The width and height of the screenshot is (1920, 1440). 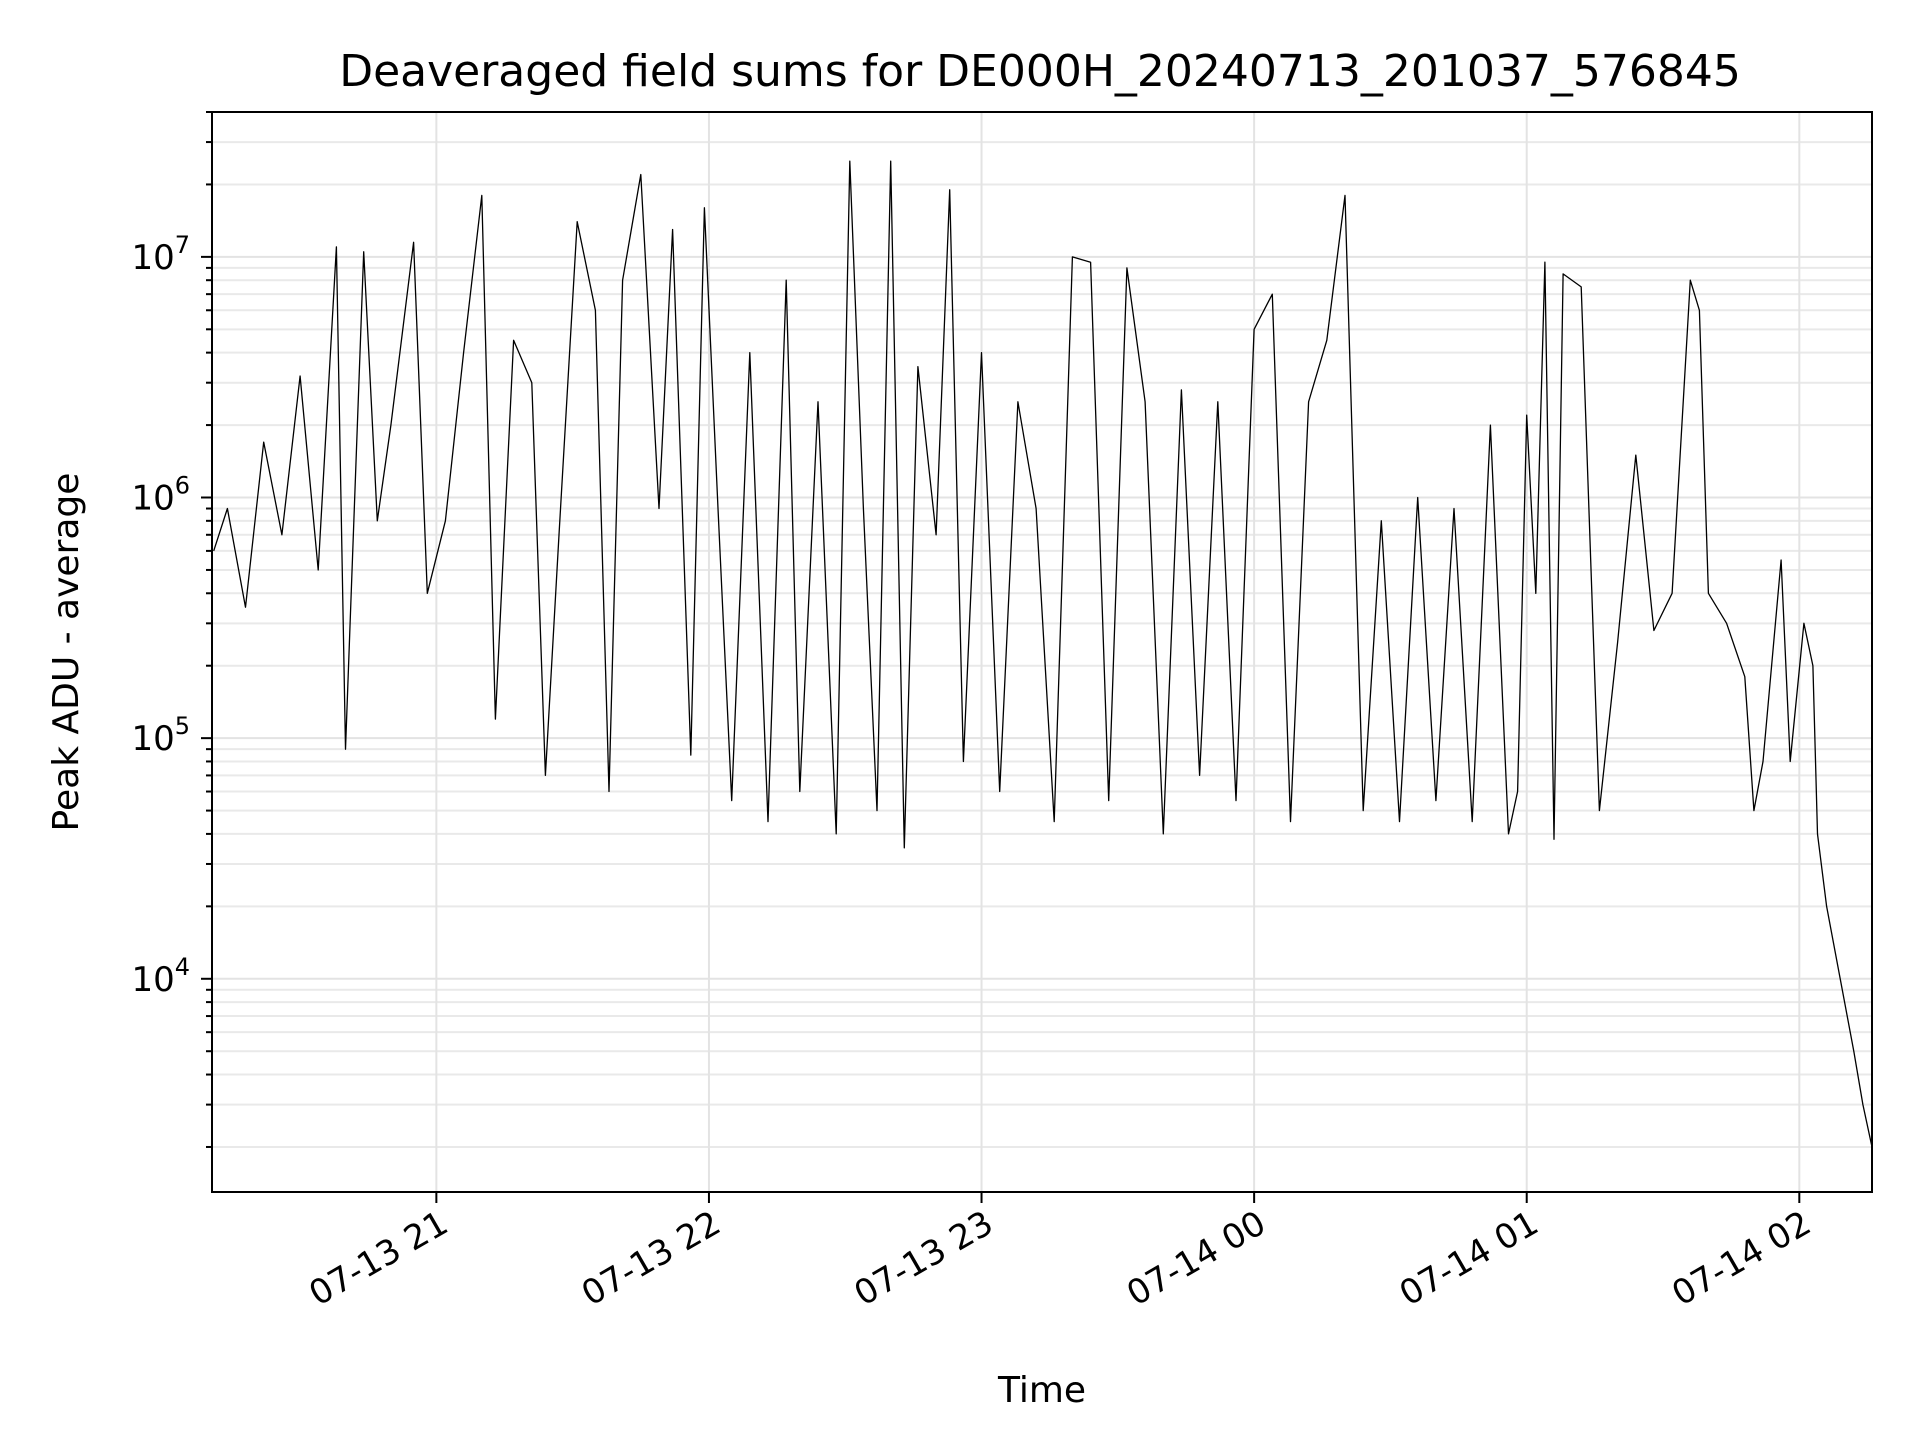 I want to click on x-tick-label: 07-13 23, so click(x=924, y=1258).